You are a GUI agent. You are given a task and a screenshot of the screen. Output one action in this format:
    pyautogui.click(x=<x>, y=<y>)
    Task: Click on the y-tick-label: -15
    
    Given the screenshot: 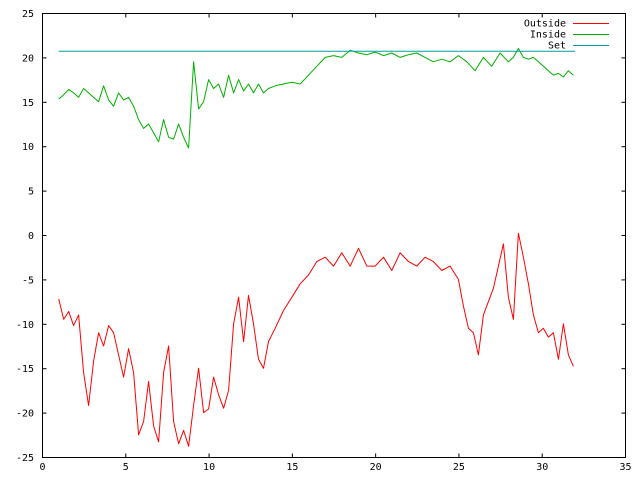 What is the action you would take?
    pyautogui.click(x=25, y=369)
    